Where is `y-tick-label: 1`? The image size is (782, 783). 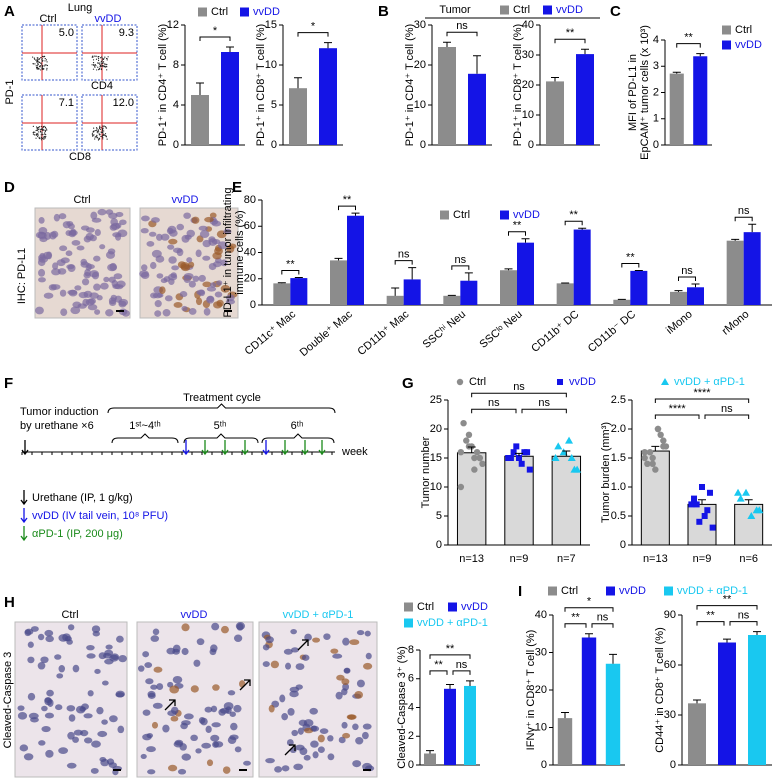 y-tick-label: 1 is located at coordinates (656, 119).